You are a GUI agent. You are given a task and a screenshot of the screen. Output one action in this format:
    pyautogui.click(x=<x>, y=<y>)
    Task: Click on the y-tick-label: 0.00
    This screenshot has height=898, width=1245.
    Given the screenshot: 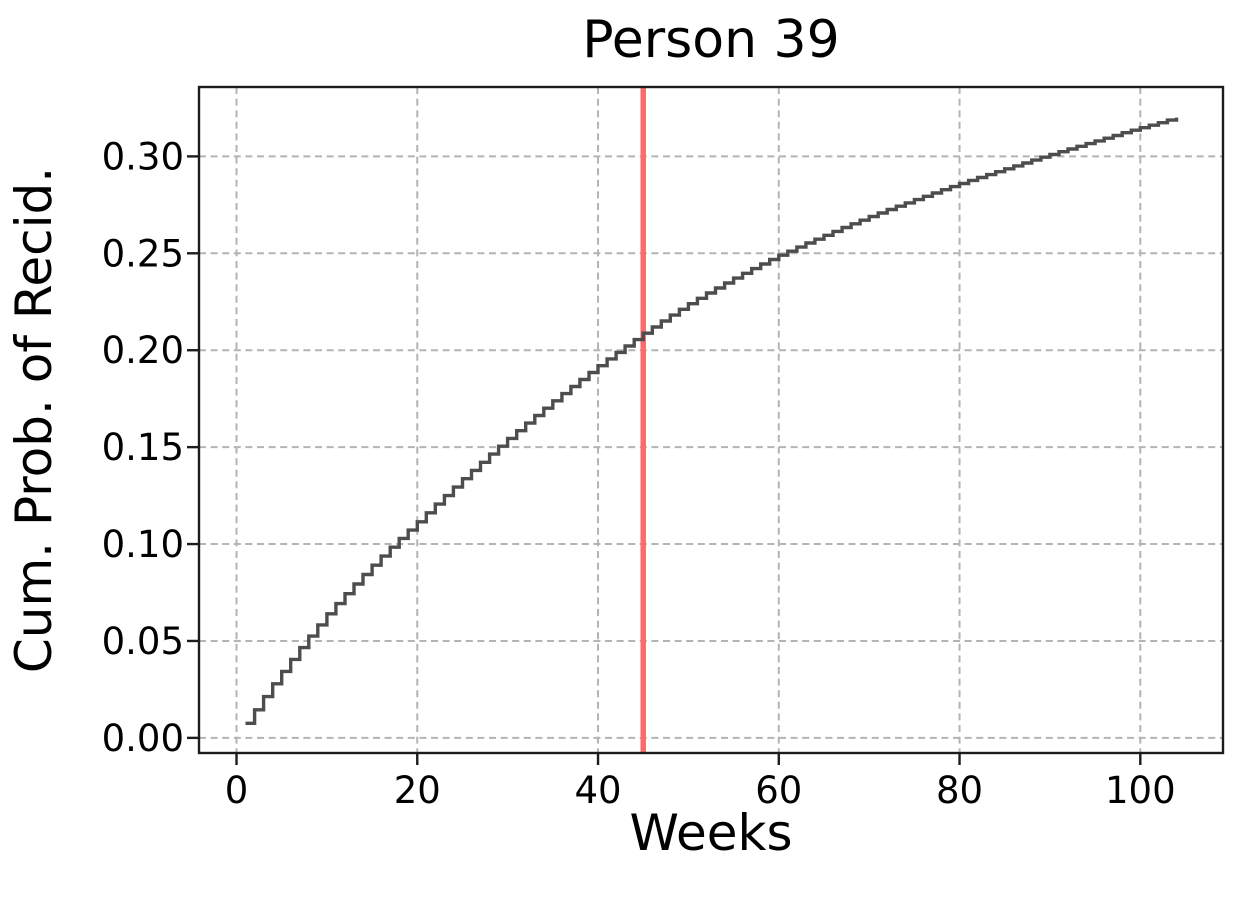 What is the action you would take?
    pyautogui.click(x=143, y=738)
    